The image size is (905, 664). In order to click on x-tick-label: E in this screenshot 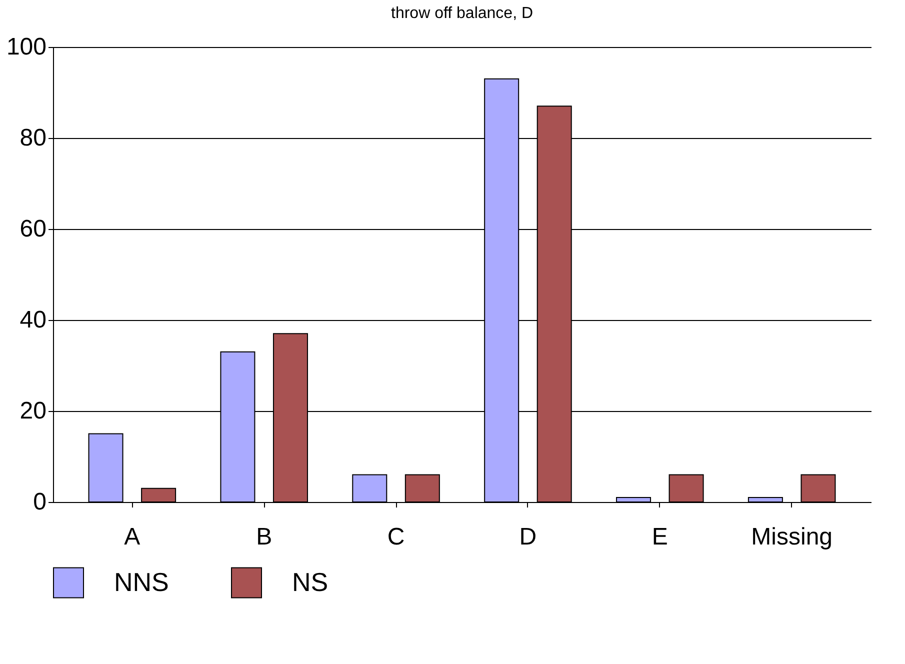, I will do `click(660, 537)`.